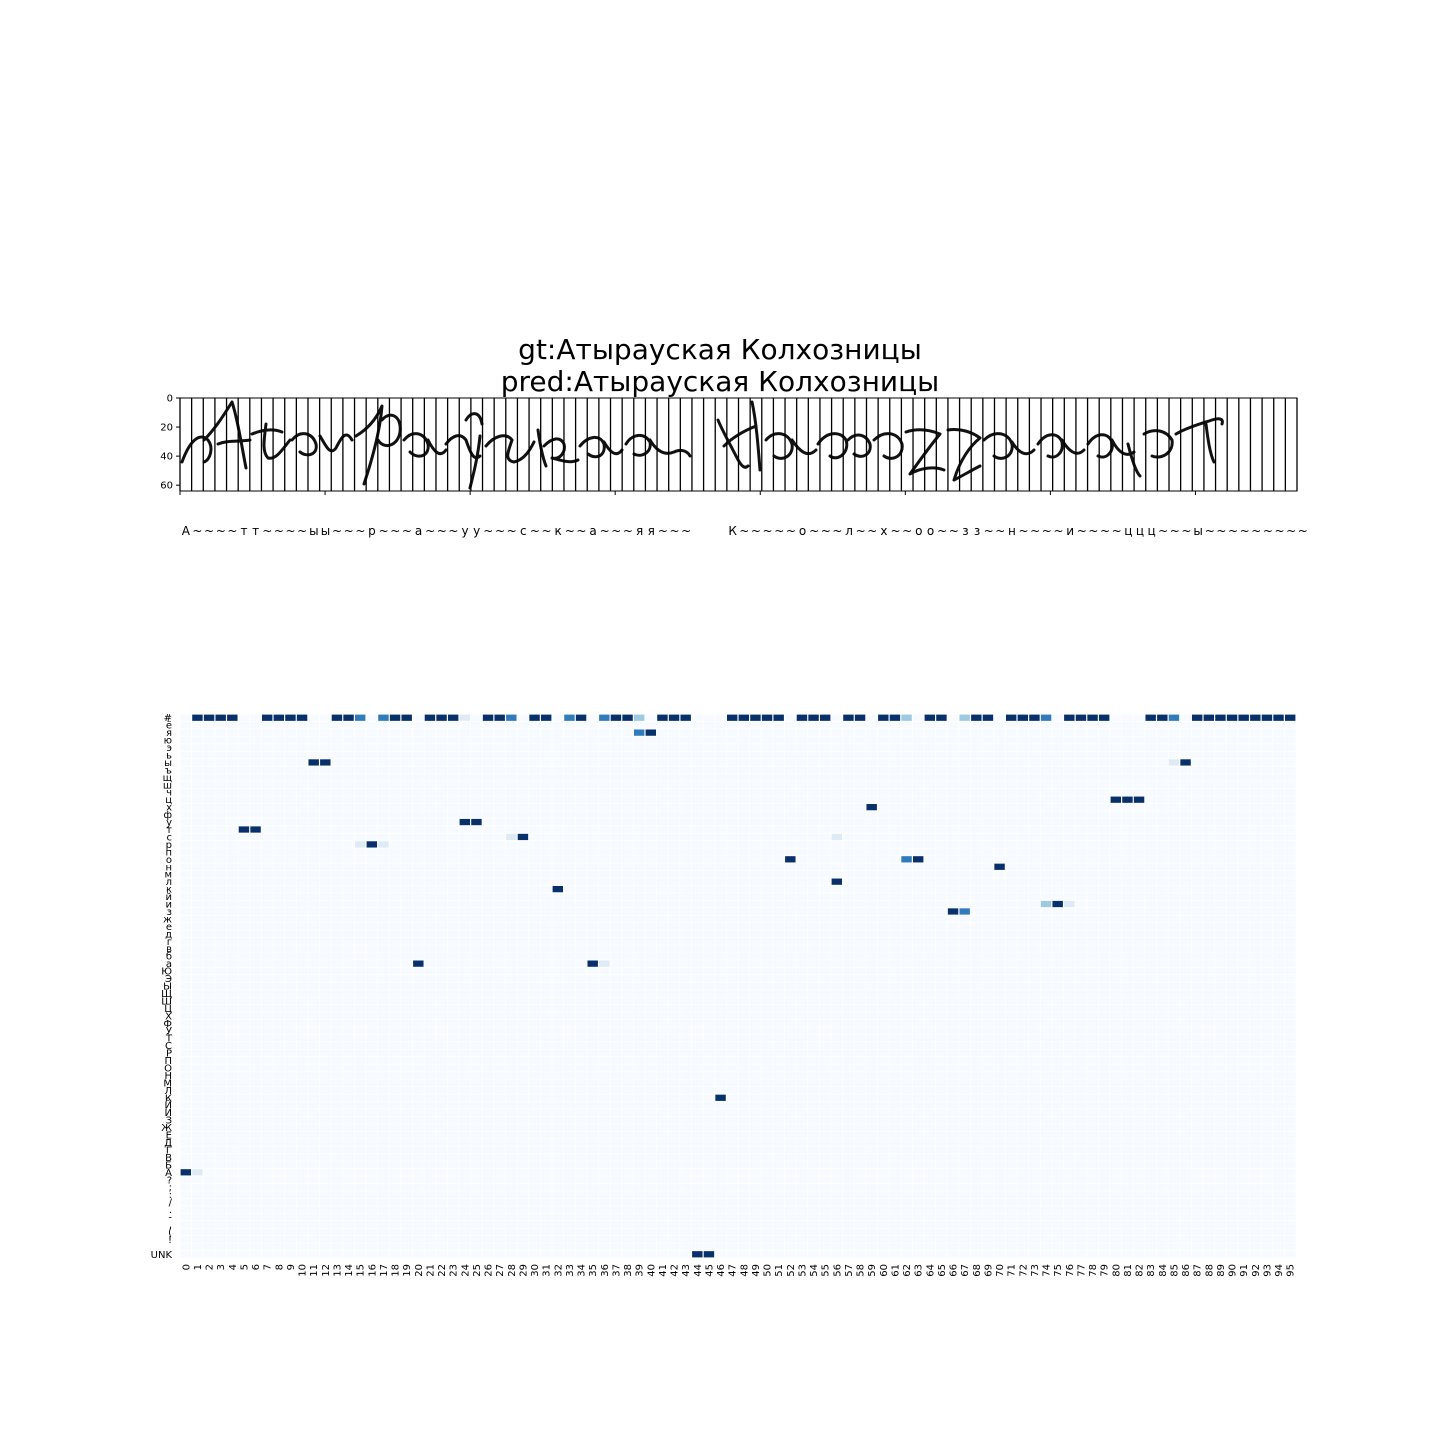  I want to click on heatmap-x-label: 86, so click(1186, 1270).